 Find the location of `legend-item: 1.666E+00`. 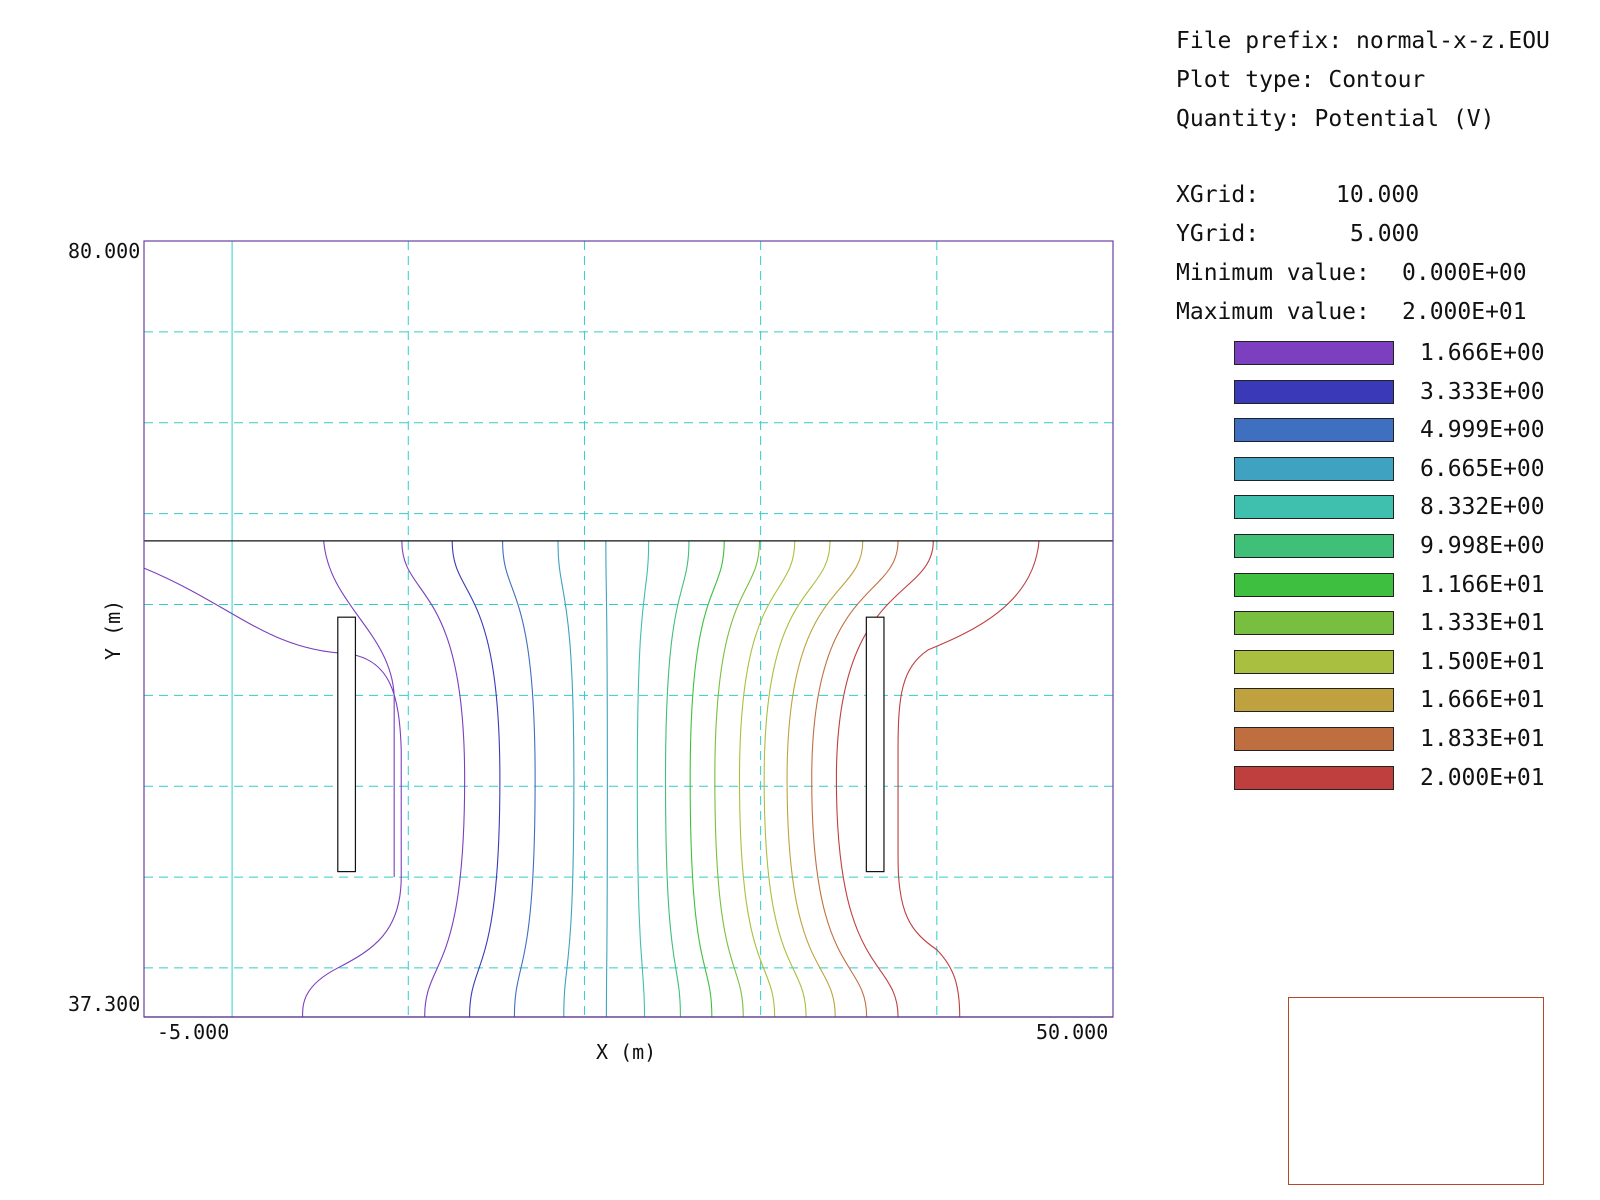

legend-item: 1.666E+00 is located at coordinates (1399, 353).